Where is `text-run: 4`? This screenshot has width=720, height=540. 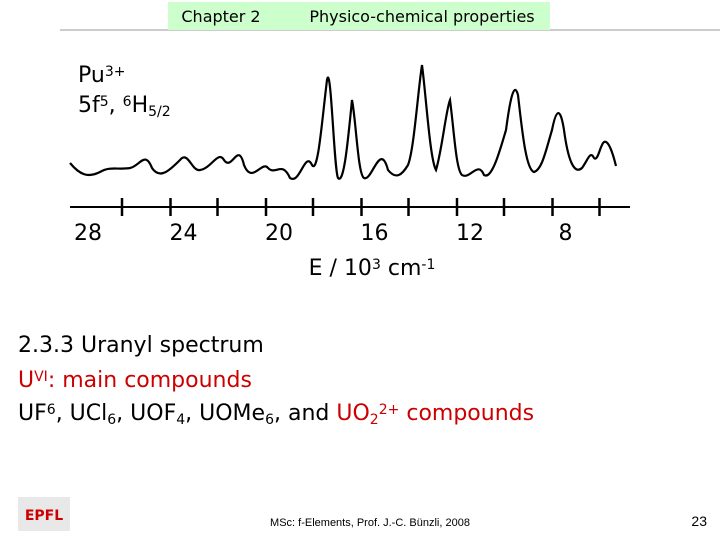 text-run: 4 is located at coordinates (180, 420).